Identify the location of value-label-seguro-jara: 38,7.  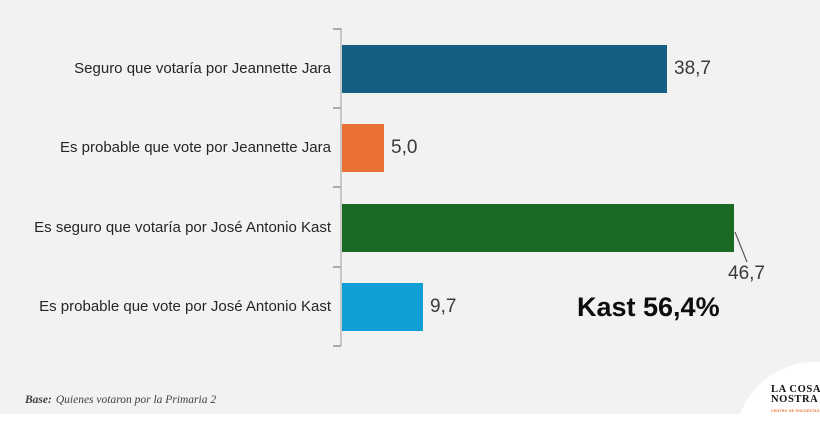
(692, 68).